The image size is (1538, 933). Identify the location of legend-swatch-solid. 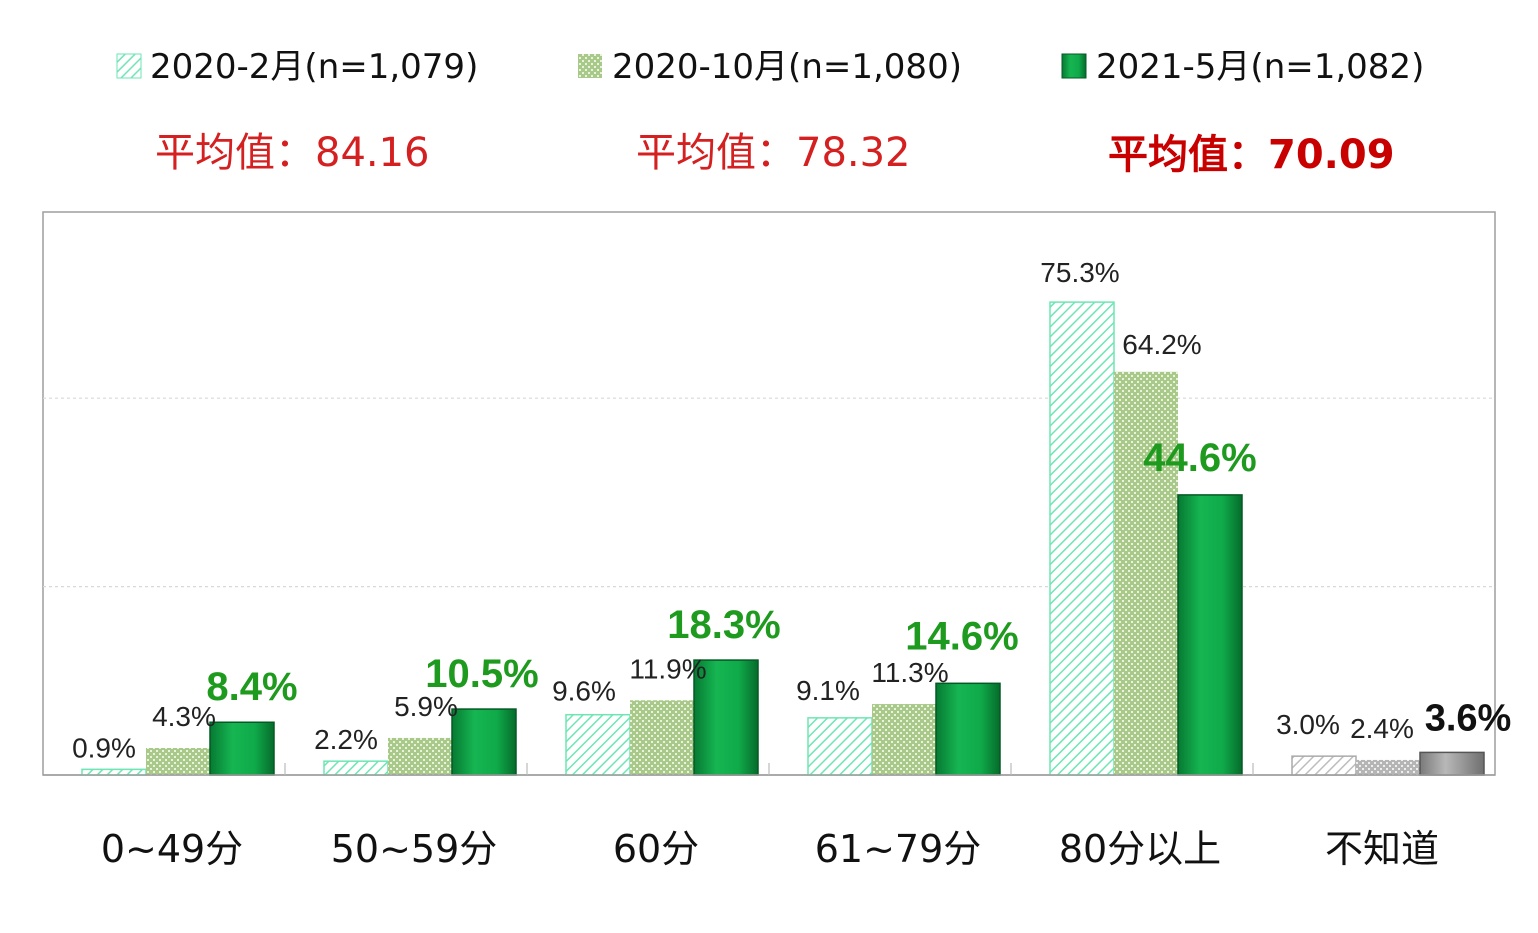
(1074, 66).